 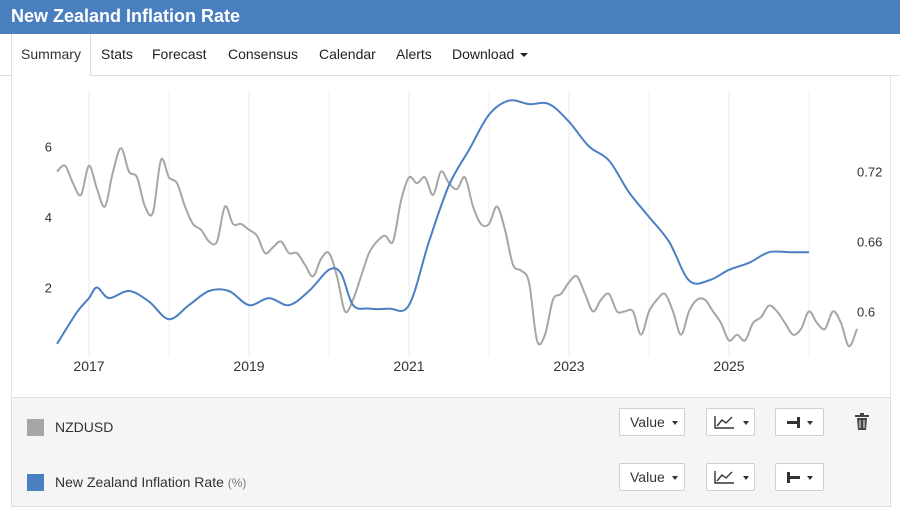 What do you see at coordinates (451, 483) in the screenshot?
I see `legend-row-inflation: New Zealand Inflation Rate (%) Value` at bounding box center [451, 483].